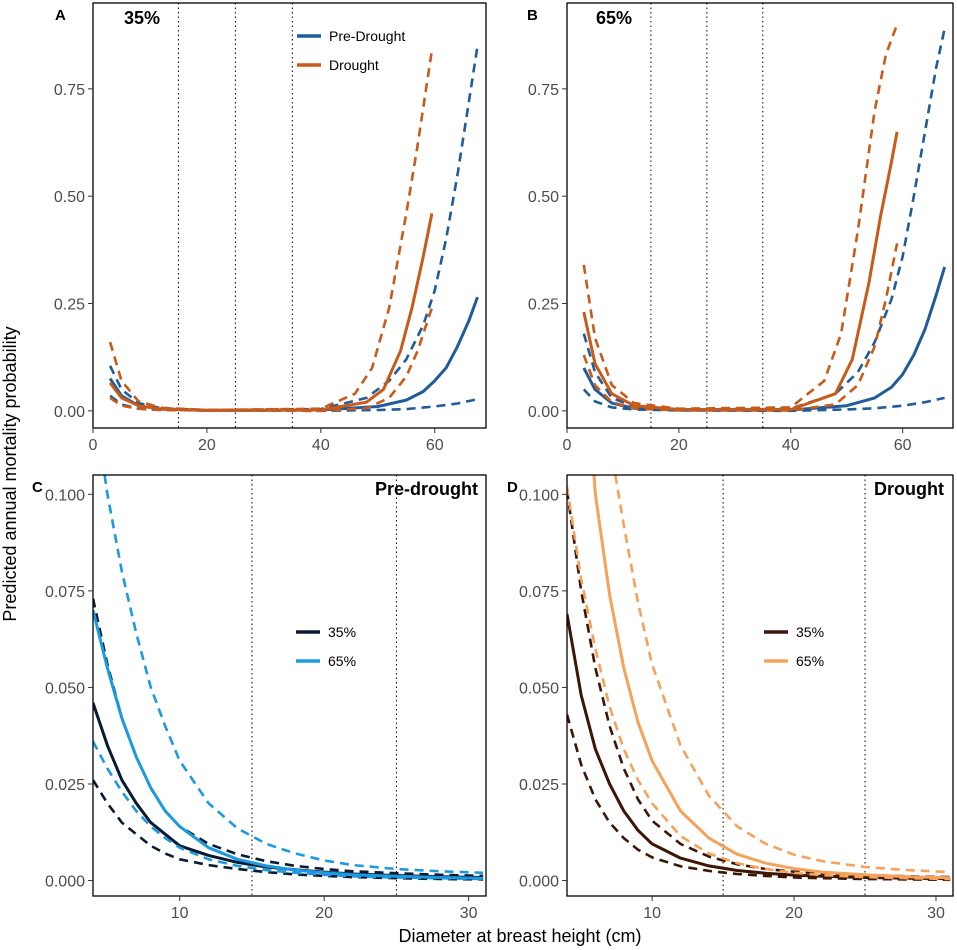  What do you see at coordinates (354, 65) in the screenshot?
I see `legend-label: Drought` at bounding box center [354, 65].